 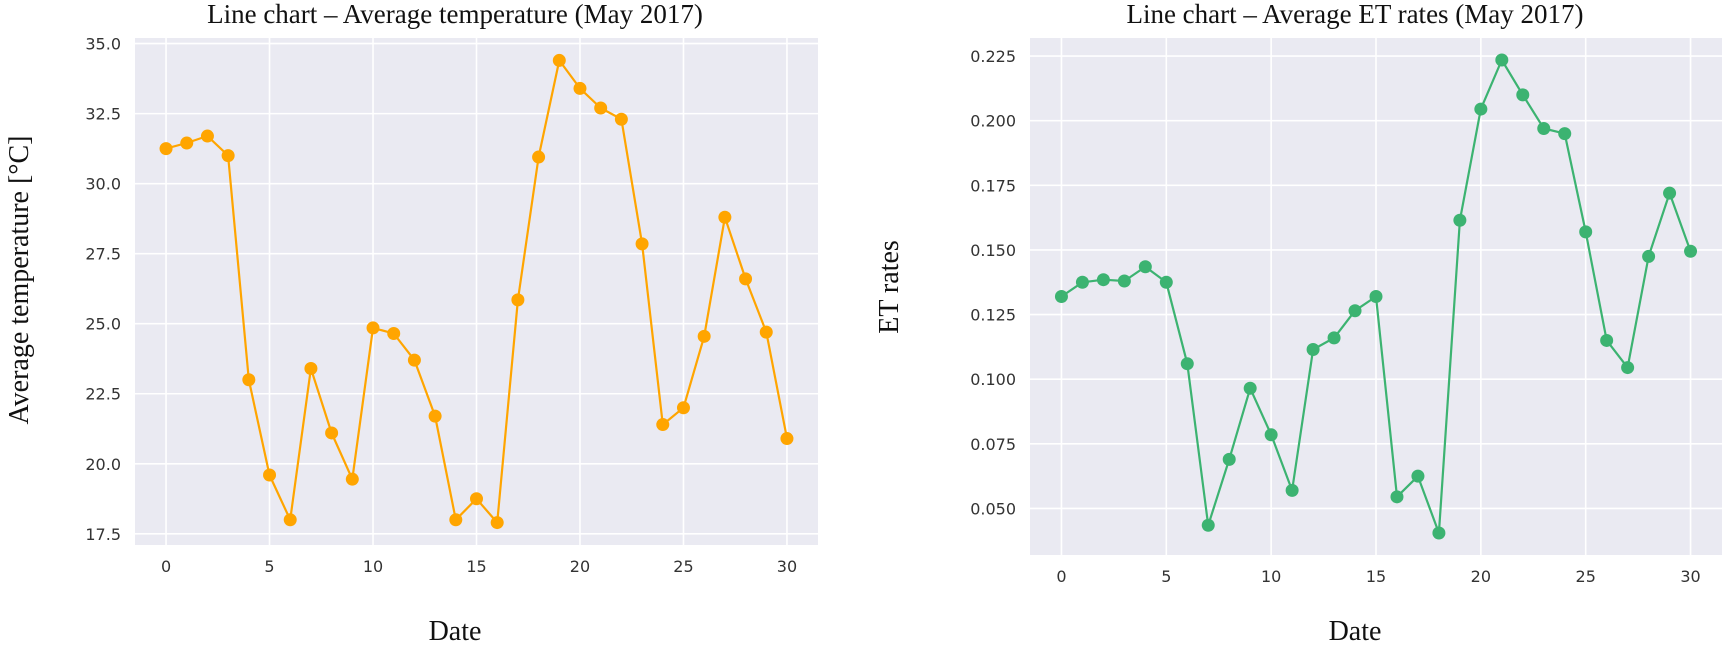 What do you see at coordinates (103, 254) in the screenshot?
I see `y-tick-label: 27.5` at bounding box center [103, 254].